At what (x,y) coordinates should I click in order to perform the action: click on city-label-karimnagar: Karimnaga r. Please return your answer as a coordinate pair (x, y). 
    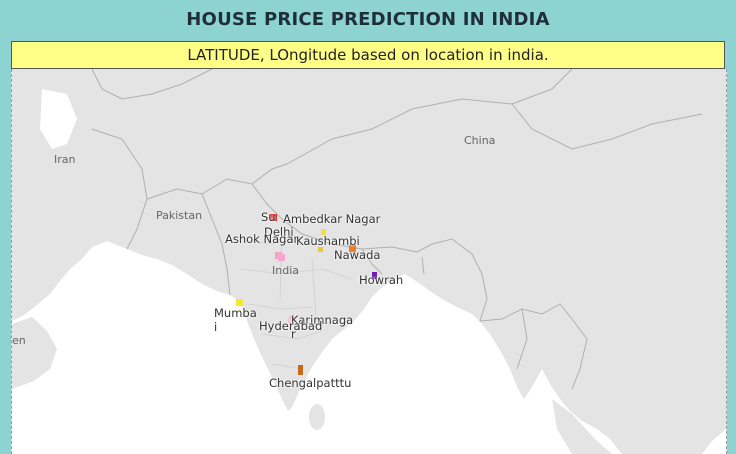
    Looking at the image, I should click on (322, 327).